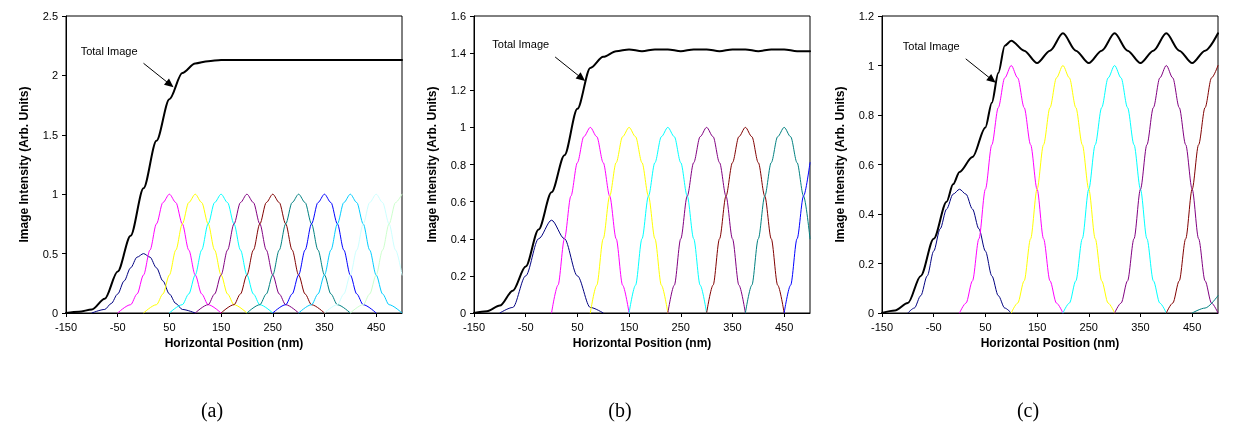  I want to click on y-tick-label: 0.5, so click(50, 253).